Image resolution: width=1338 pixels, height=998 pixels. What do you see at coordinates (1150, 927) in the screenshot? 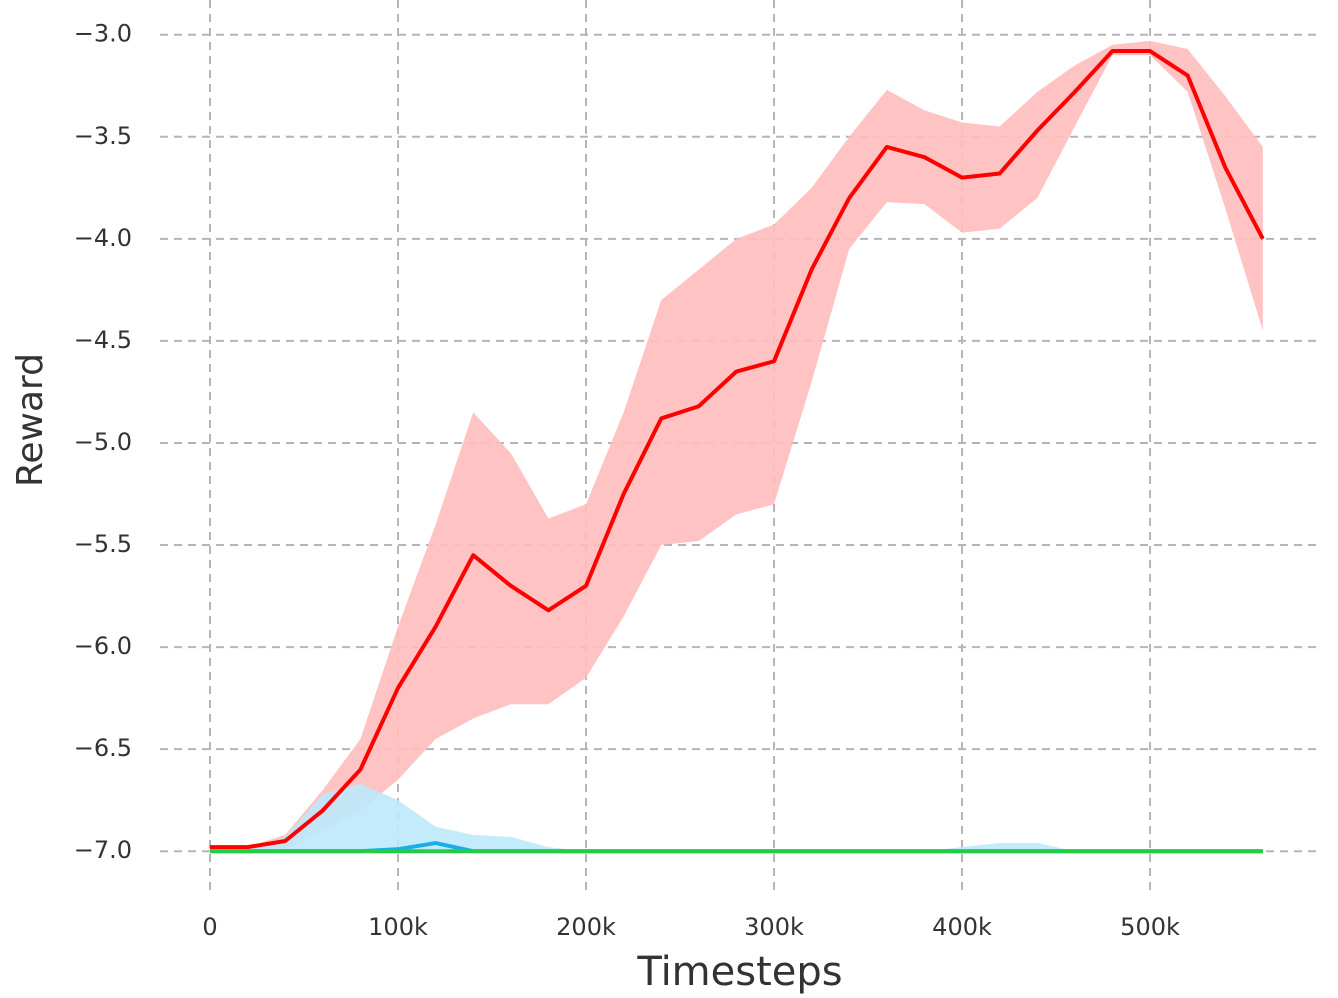
I see `x-tick-label: 500k` at bounding box center [1150, 927].